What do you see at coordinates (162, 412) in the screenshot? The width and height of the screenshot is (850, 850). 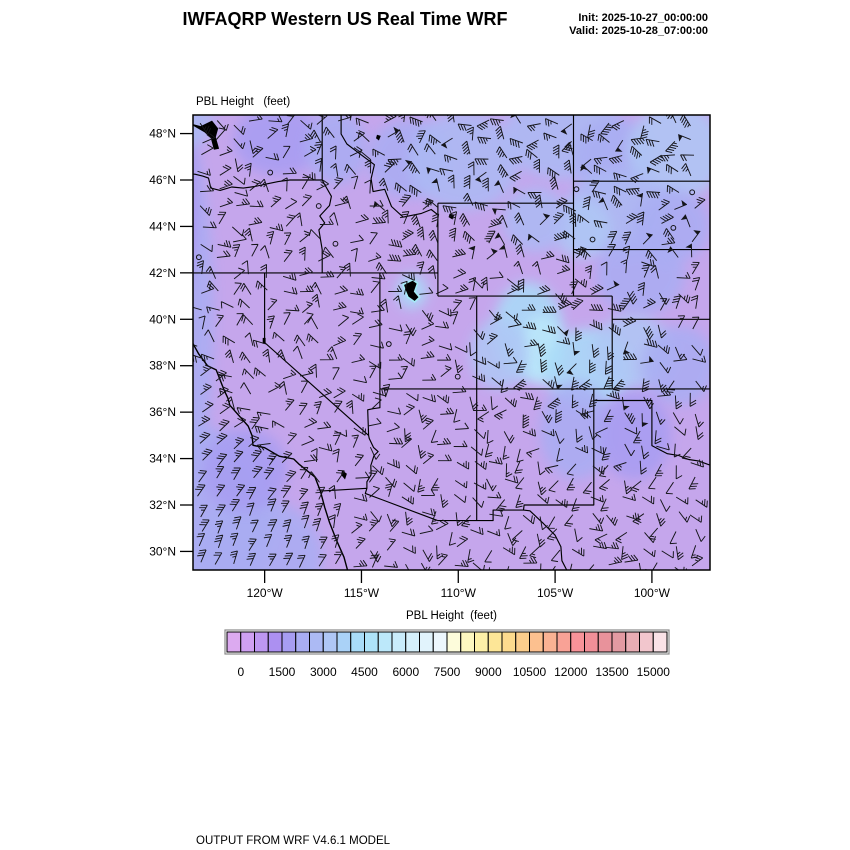 I see `lat-tick-label: 36°N` at bounding box center [162, 412].